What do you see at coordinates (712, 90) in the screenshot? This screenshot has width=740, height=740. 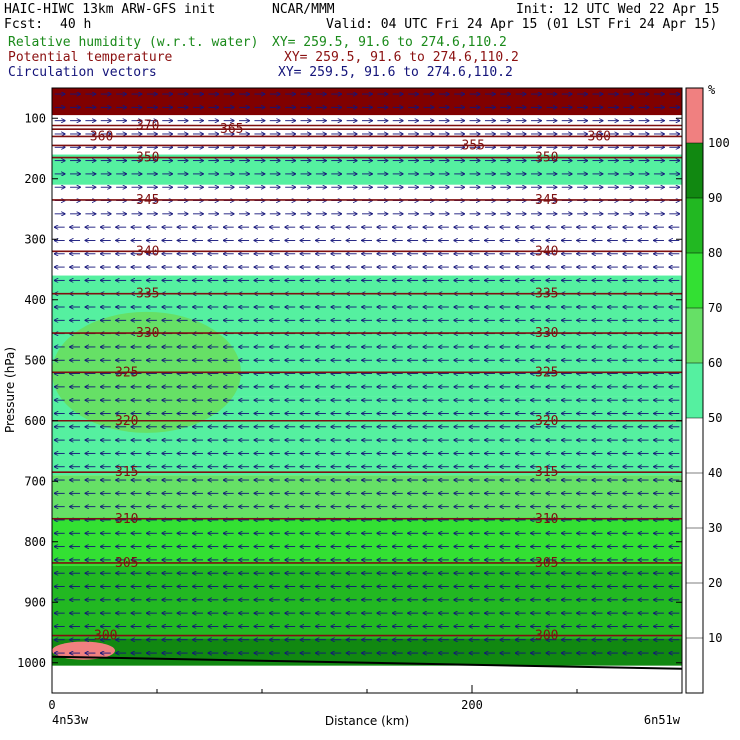 I see `colorbar-unit: %` at bounding box center [712, 90].